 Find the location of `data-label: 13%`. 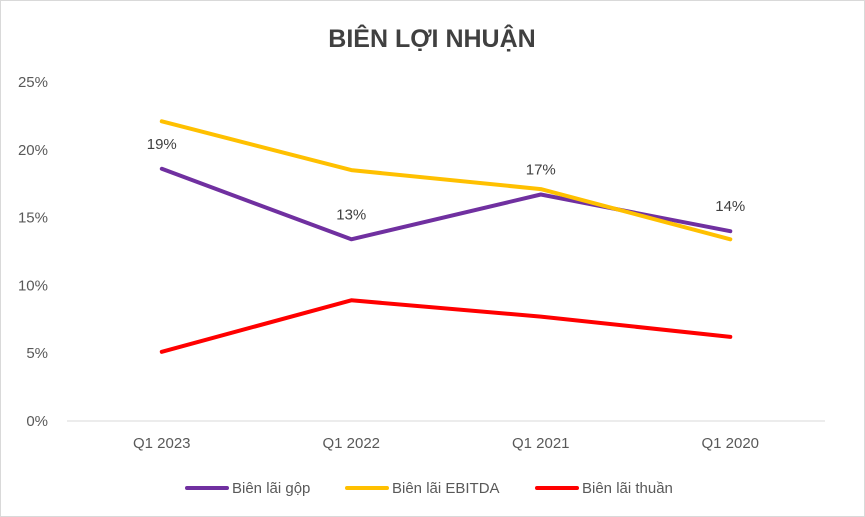

data-label: 13% is located at coordinates (351, 214).